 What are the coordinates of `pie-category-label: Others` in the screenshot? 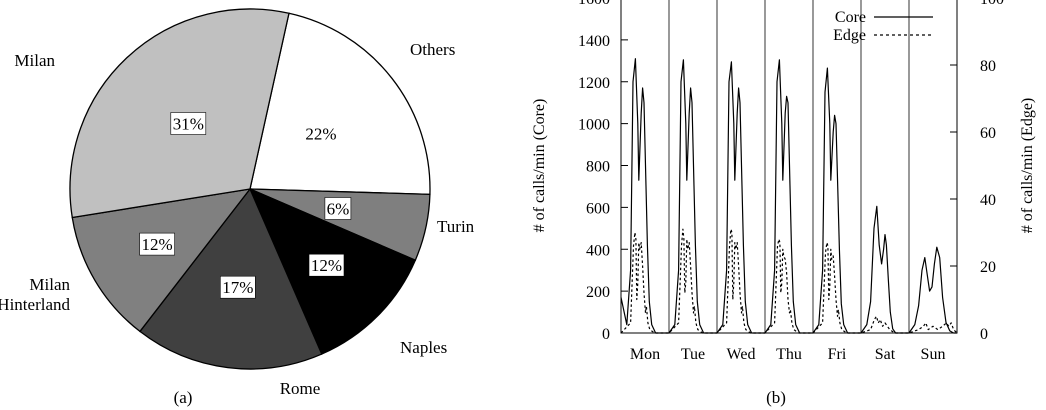 It's located at (432, 49).